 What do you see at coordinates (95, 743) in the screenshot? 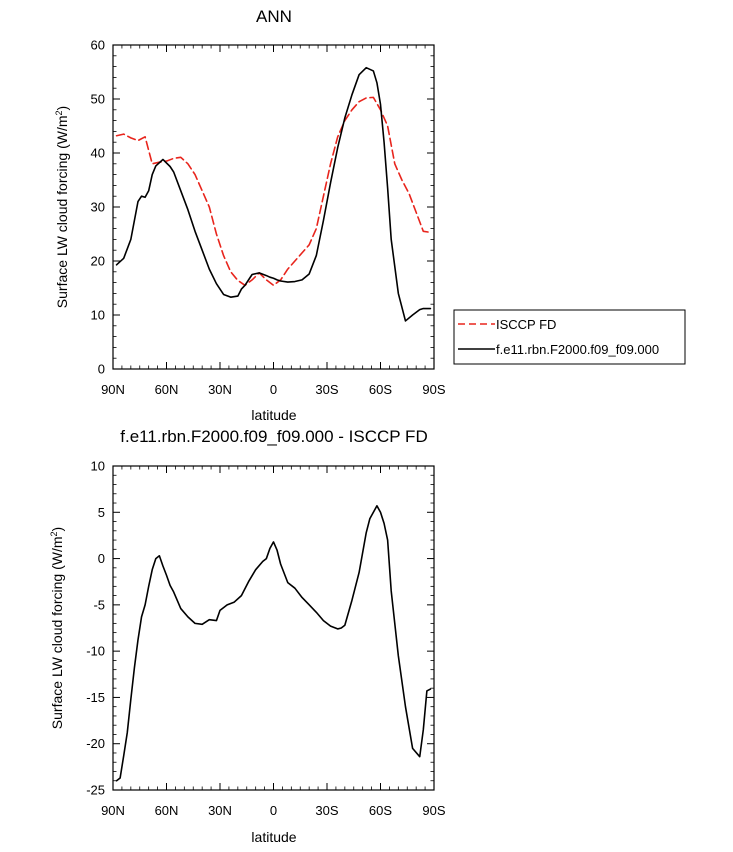
I see `bottom-y-tick-label: -20` at bounding box center [95, 743].